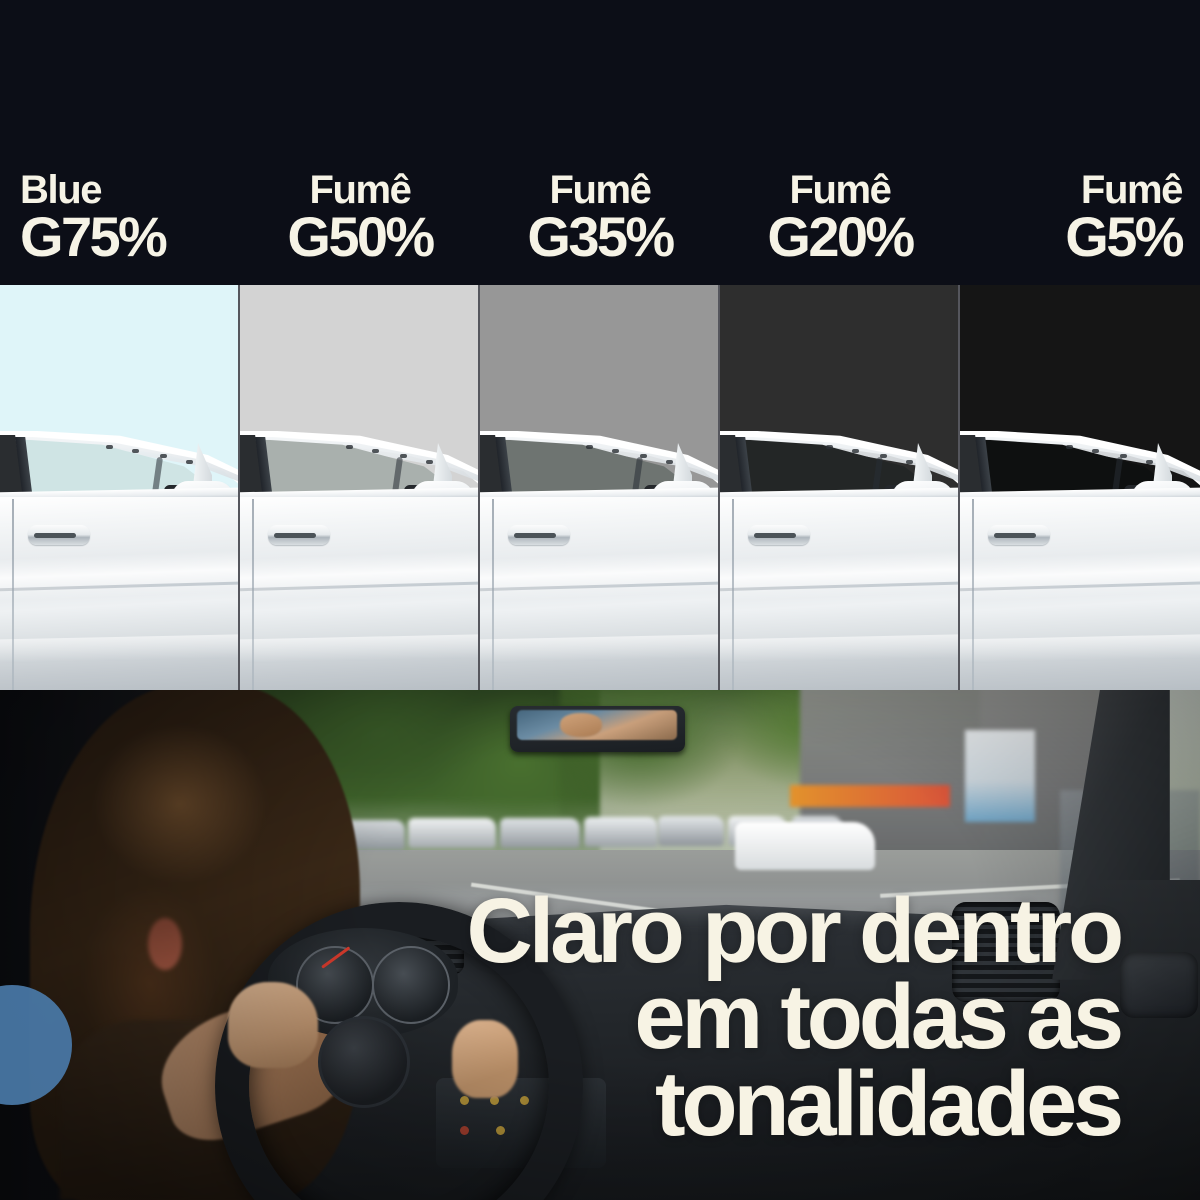 The height and width of the screenshot is (1200, 1200). Describe the element at coordinates (1159, 985) in the screenshot. I see `side-mirror-right` at that location.